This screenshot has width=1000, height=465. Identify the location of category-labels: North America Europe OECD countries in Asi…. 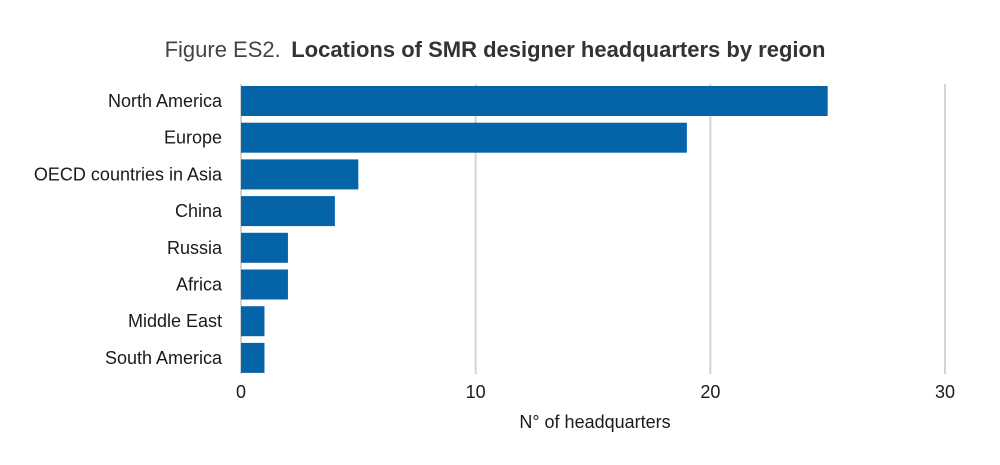
(128, 229).